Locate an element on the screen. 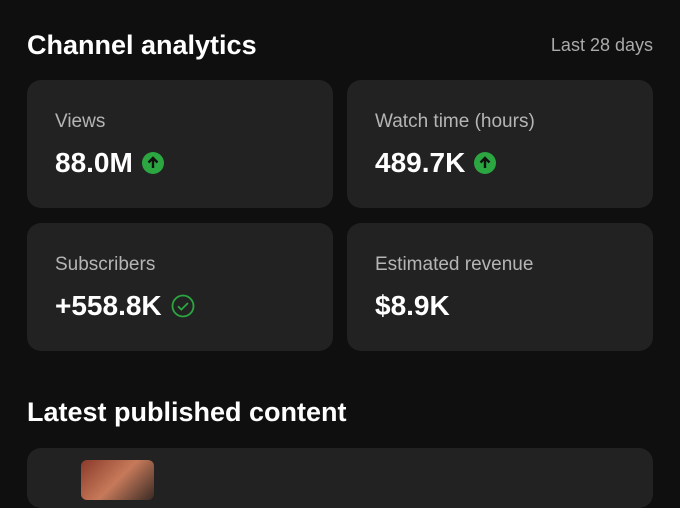  metric-value: 489.7K is located at coordinates (420, 162).